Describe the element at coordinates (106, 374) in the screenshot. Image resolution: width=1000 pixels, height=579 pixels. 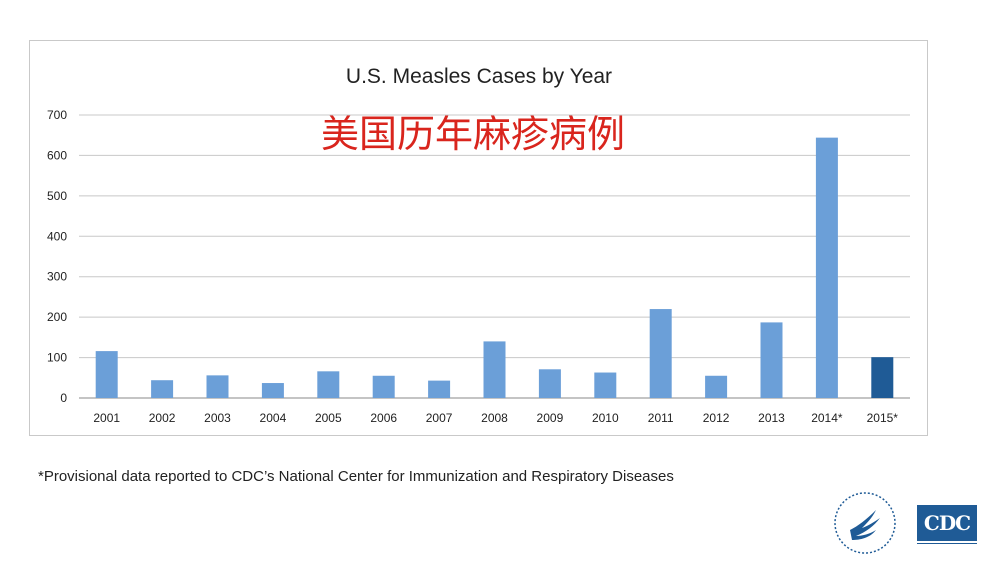
I see `bar-2001` at that location.